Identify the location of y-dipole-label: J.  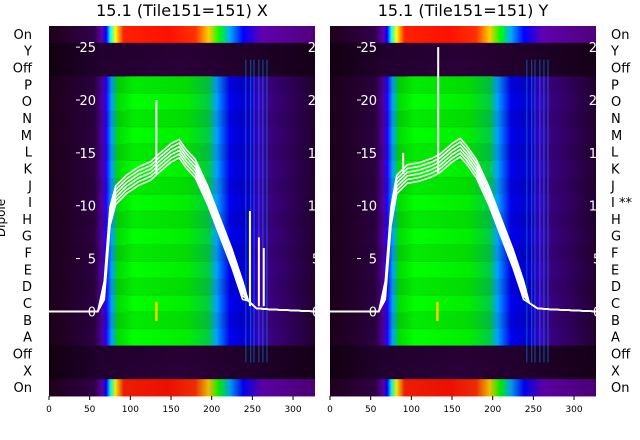
(612, 186).